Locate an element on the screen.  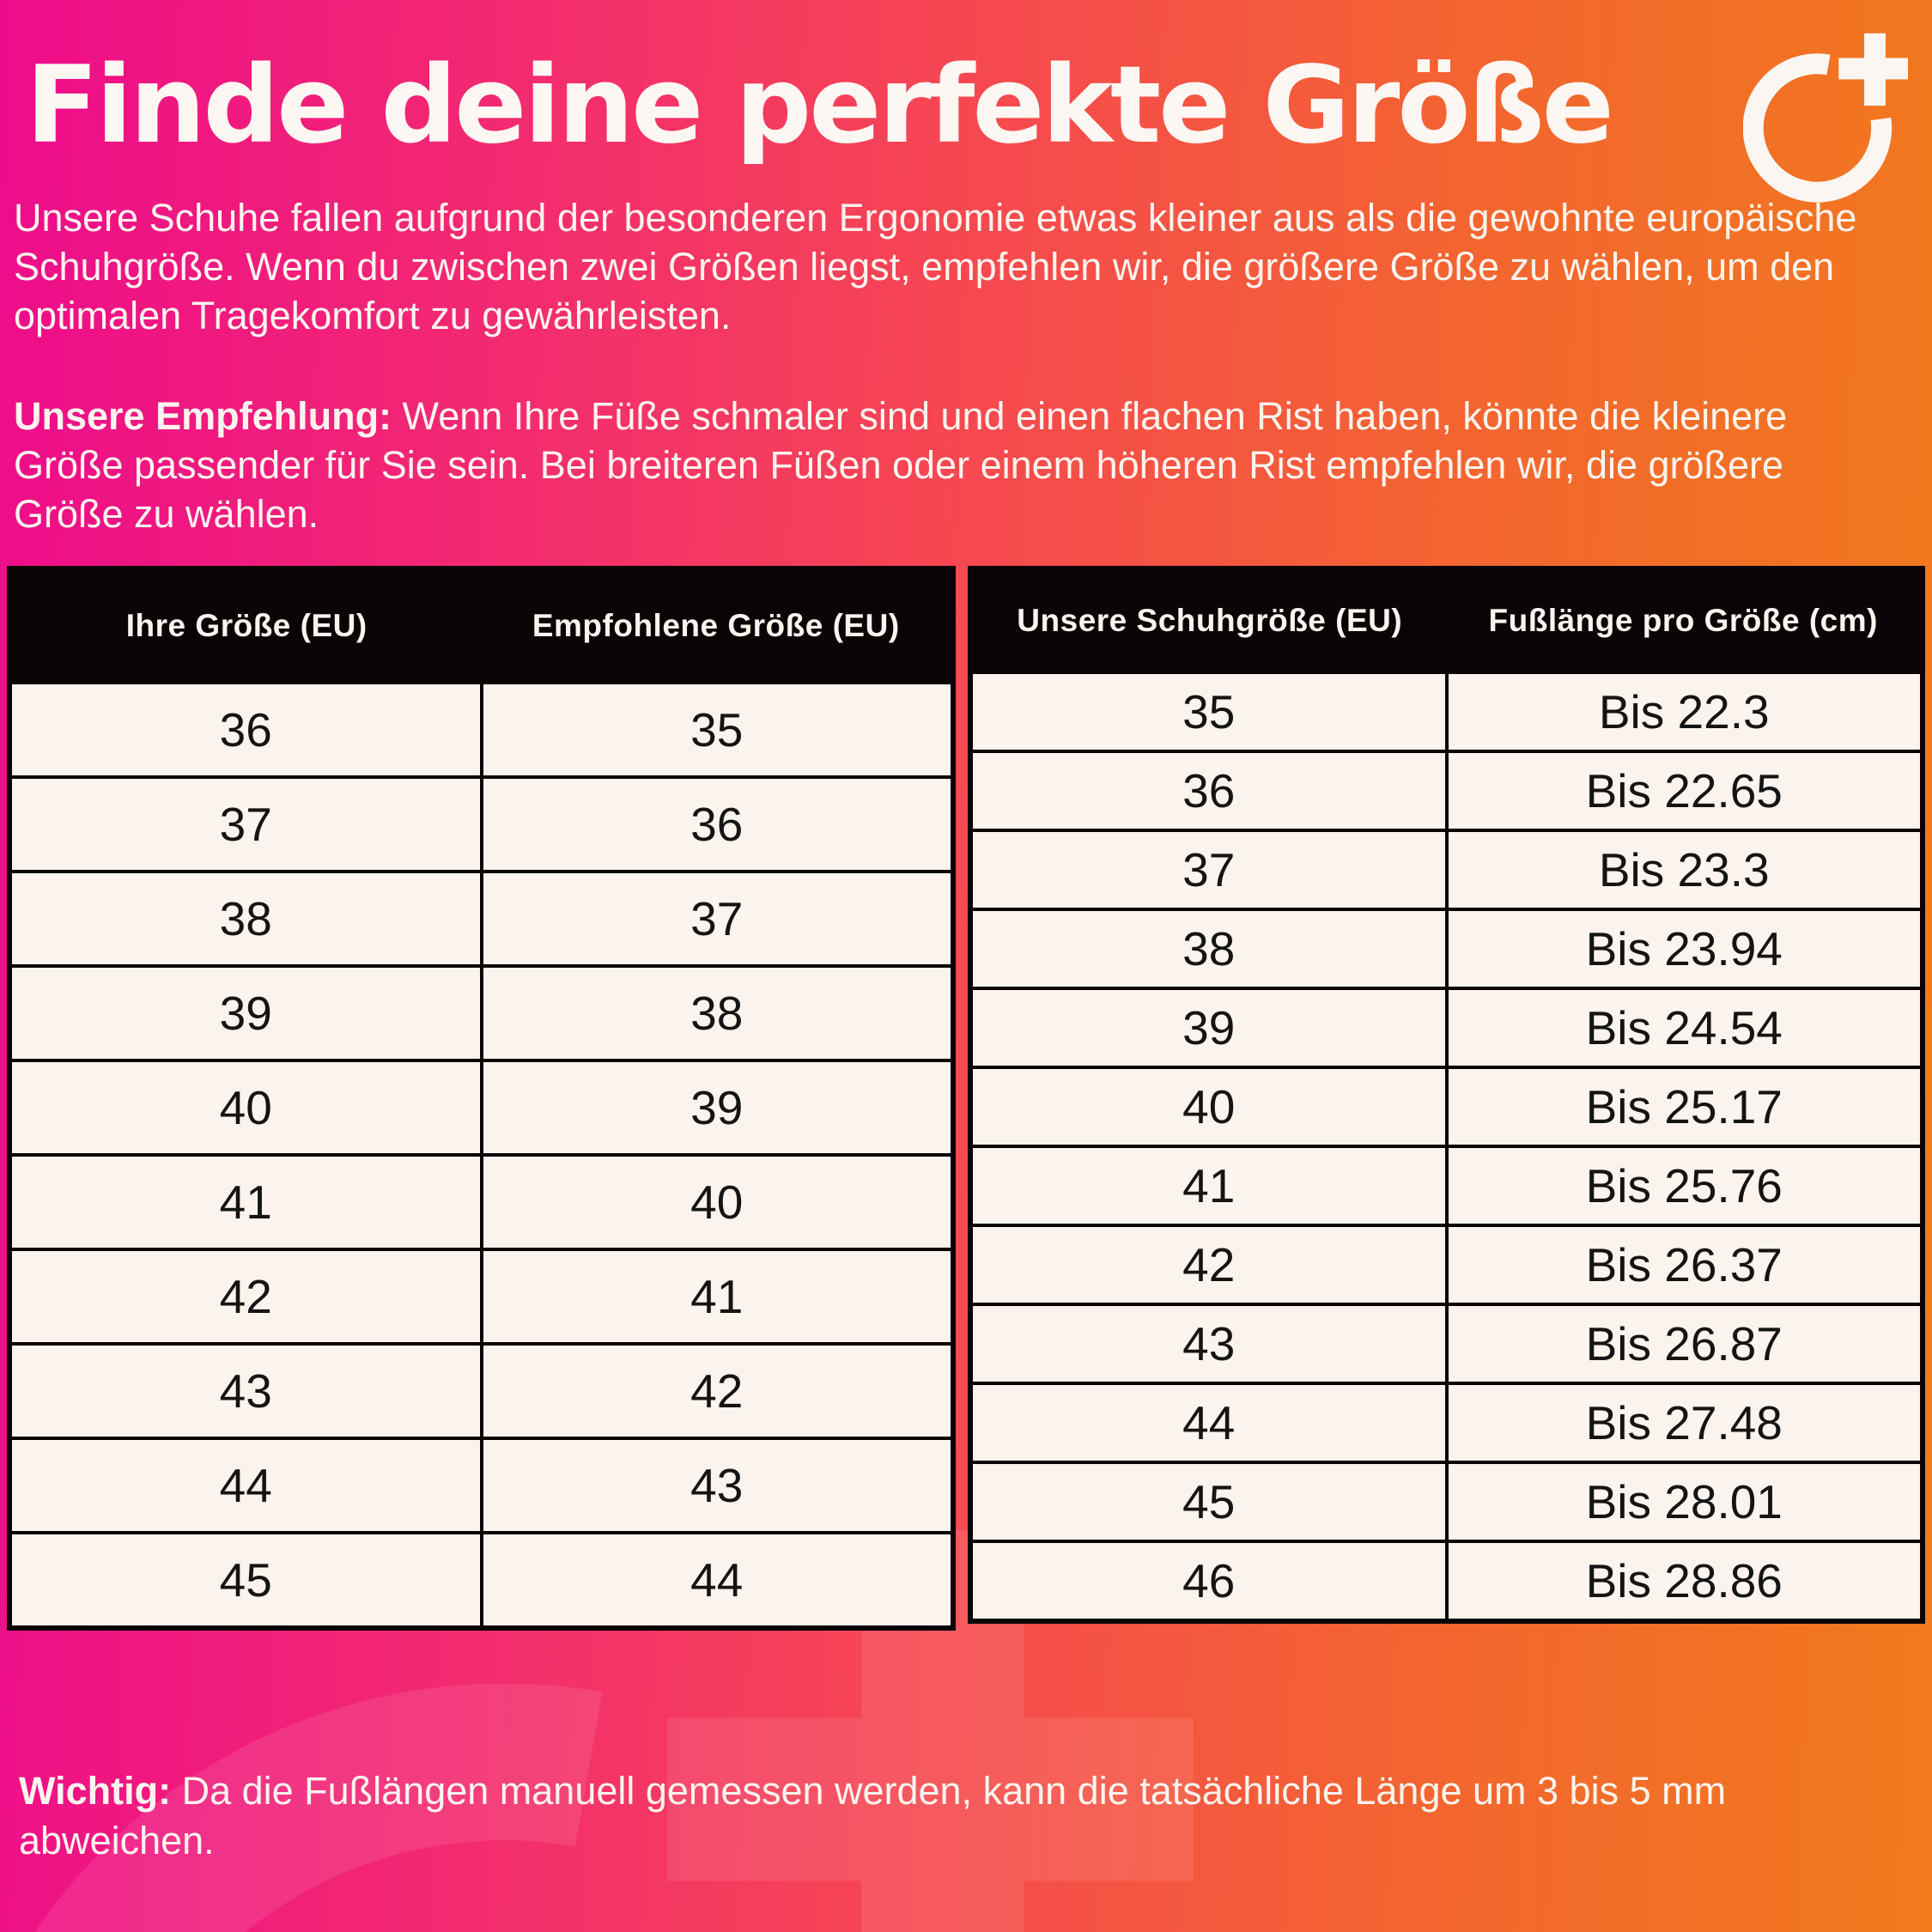
table-row: 40 39 is located at coordinates (481, 1108).